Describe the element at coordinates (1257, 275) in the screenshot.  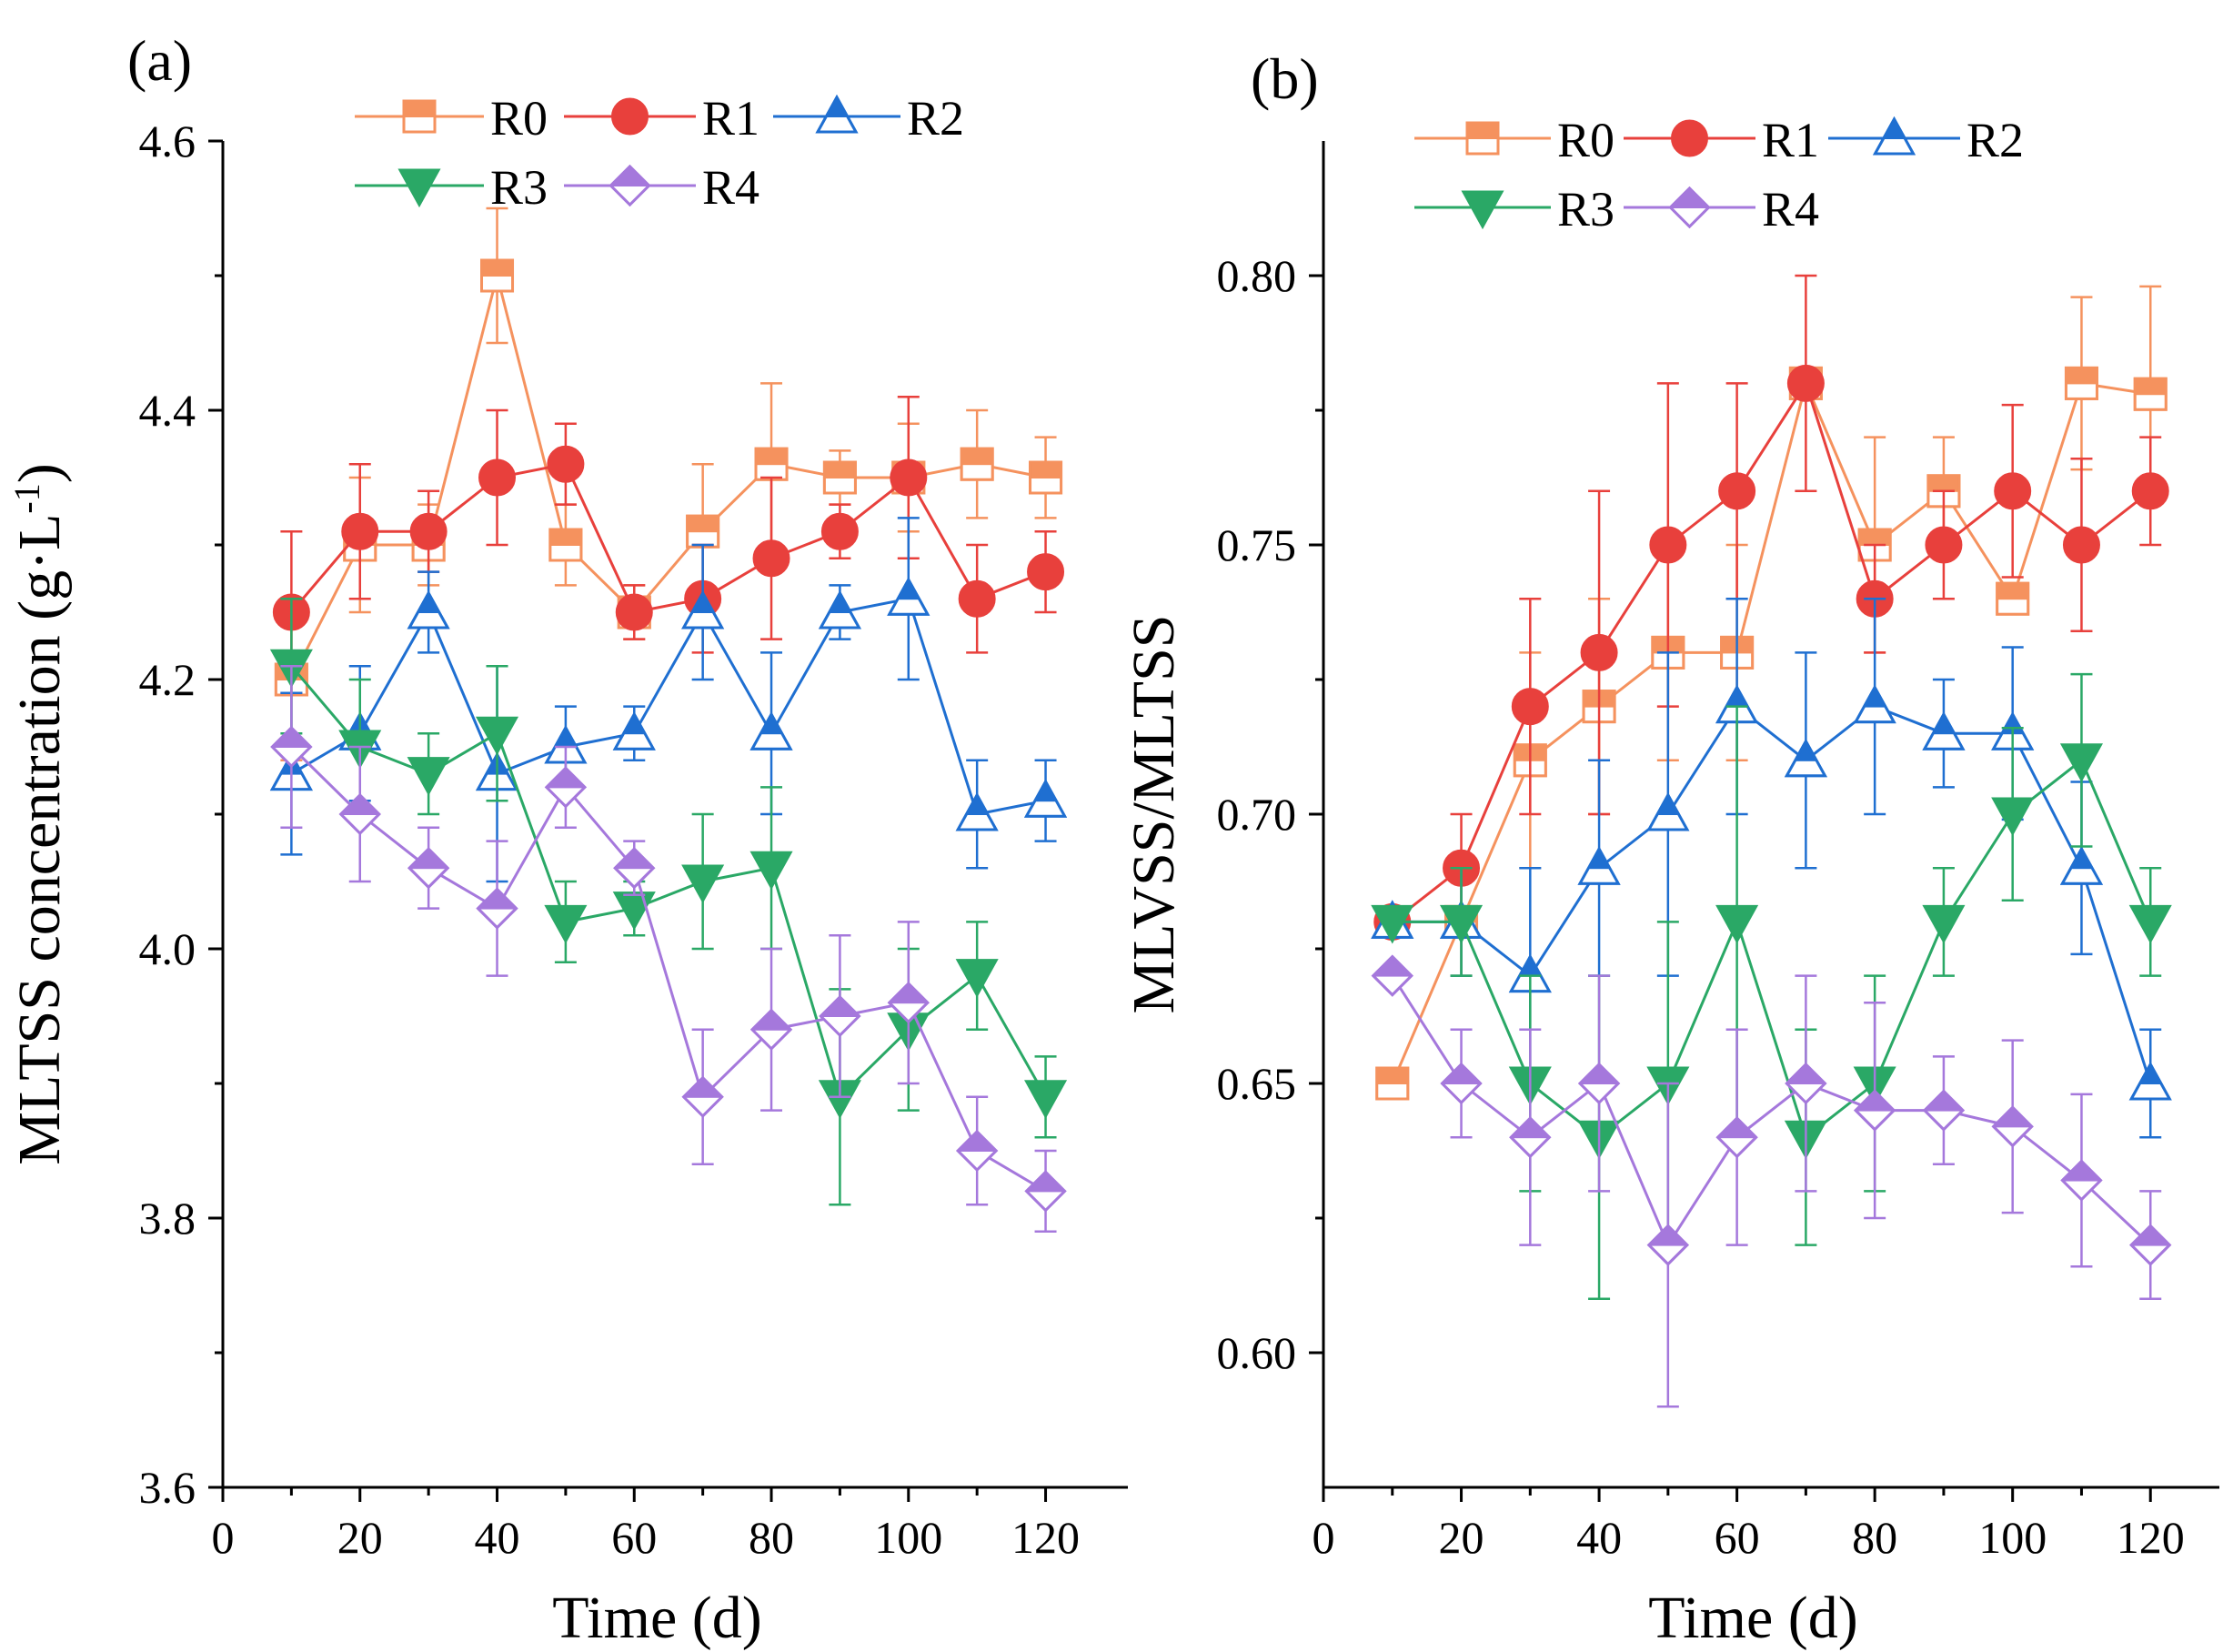
I see `y-tick-label: 0.80` at that location.